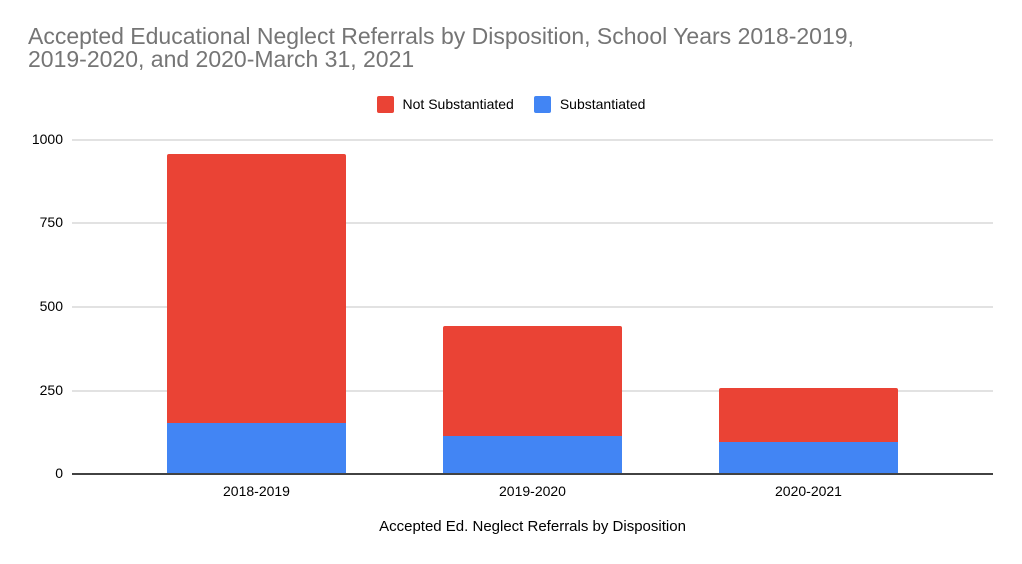  Describe the element at coordinates (59, 473) in the screenshot. I see `y-tick-label-0: 0` at that location.